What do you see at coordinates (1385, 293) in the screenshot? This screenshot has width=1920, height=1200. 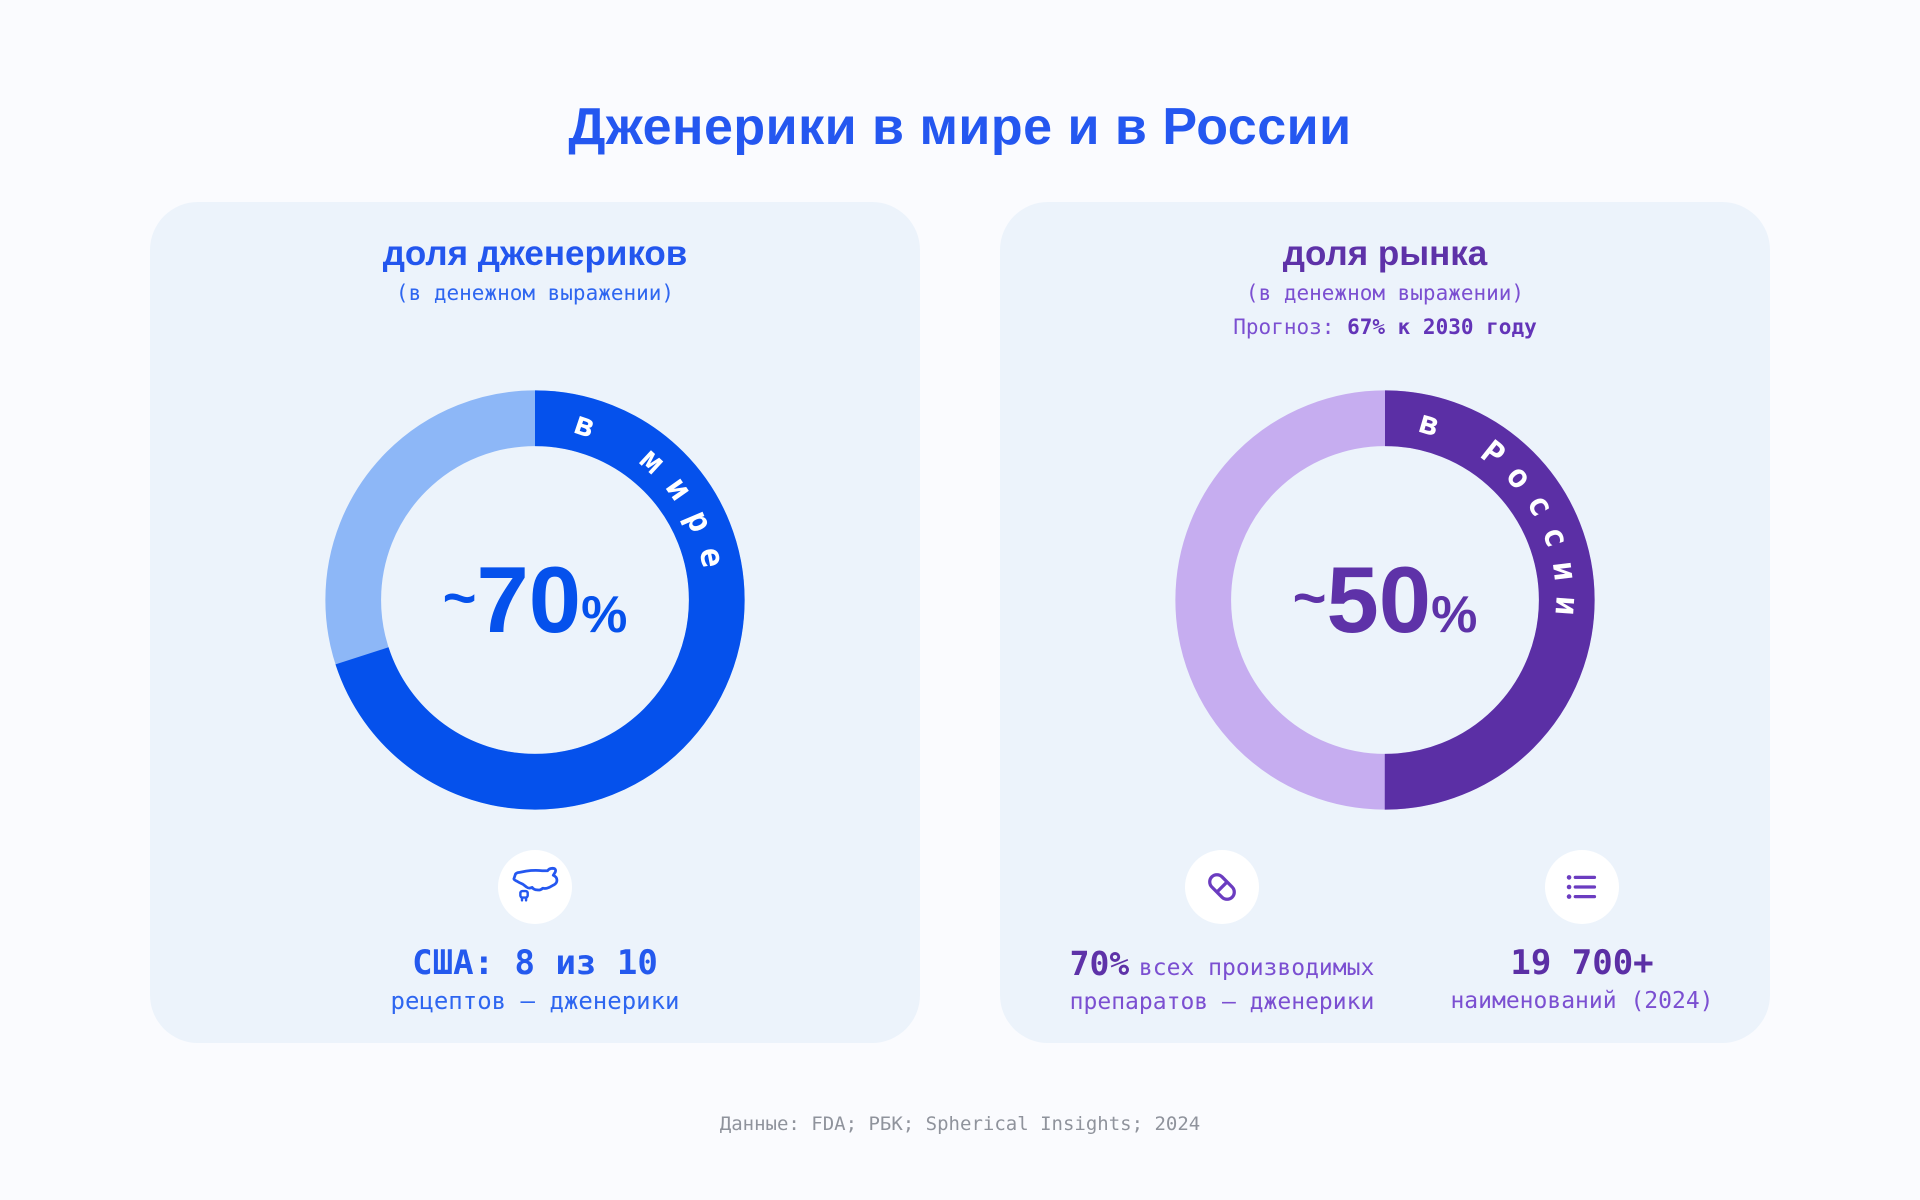 I see `card-russia-subtitle: (в денежном выражении)` at bounding box center [1385, 293].